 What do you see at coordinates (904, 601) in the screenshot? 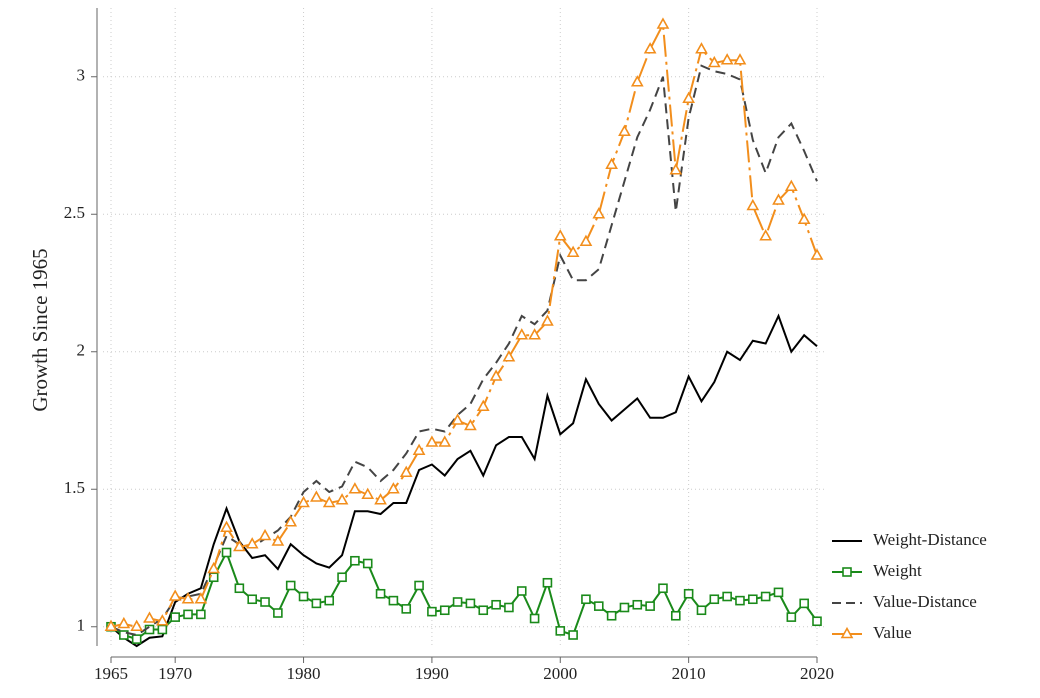
I see `legend-item: Value-Distance` at bounding box center [904, 601].